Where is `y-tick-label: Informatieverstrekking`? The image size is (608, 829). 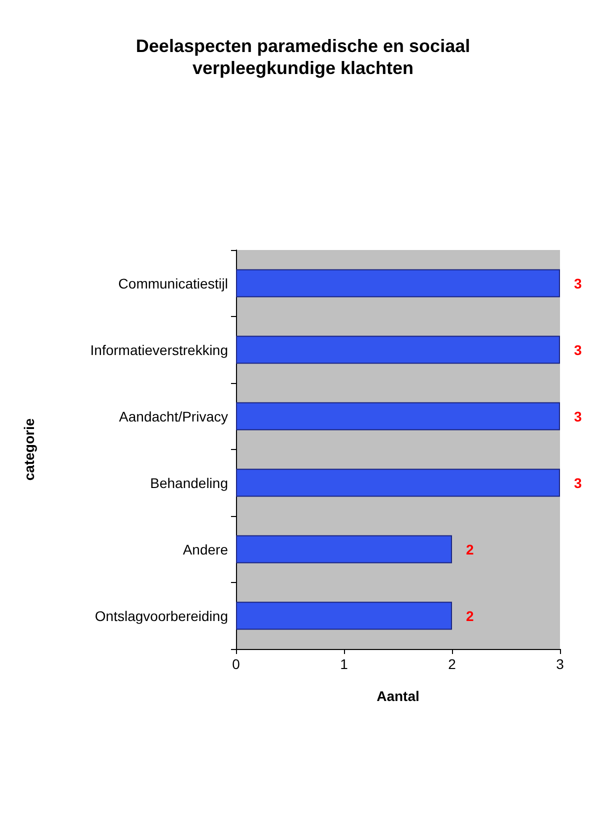 y-tick-label: Informatieverstrekking is located at coordinates (159, 350).